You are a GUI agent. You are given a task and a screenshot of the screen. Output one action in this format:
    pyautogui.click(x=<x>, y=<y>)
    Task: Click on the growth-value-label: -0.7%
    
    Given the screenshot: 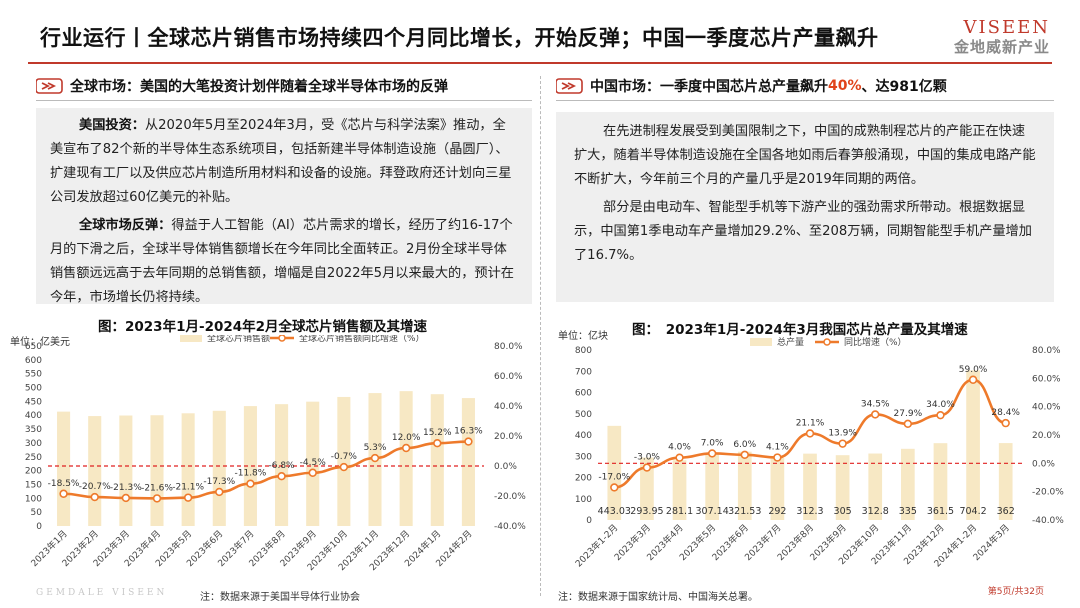 What is the action you would take?
    pyautogui.click(x=344, y=457)
    